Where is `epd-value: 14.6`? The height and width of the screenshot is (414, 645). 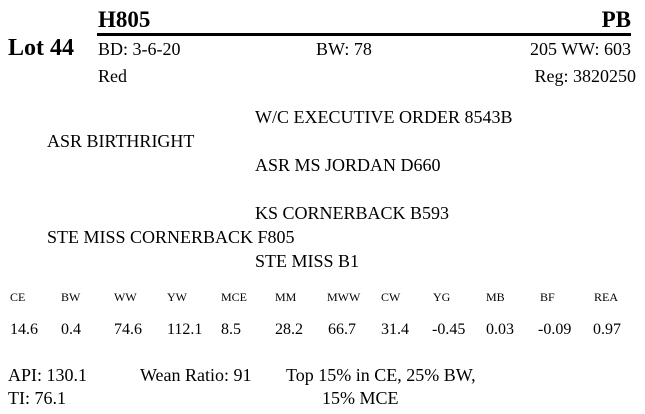 epd-value: 14.6 is located at coordinates (24, 329).